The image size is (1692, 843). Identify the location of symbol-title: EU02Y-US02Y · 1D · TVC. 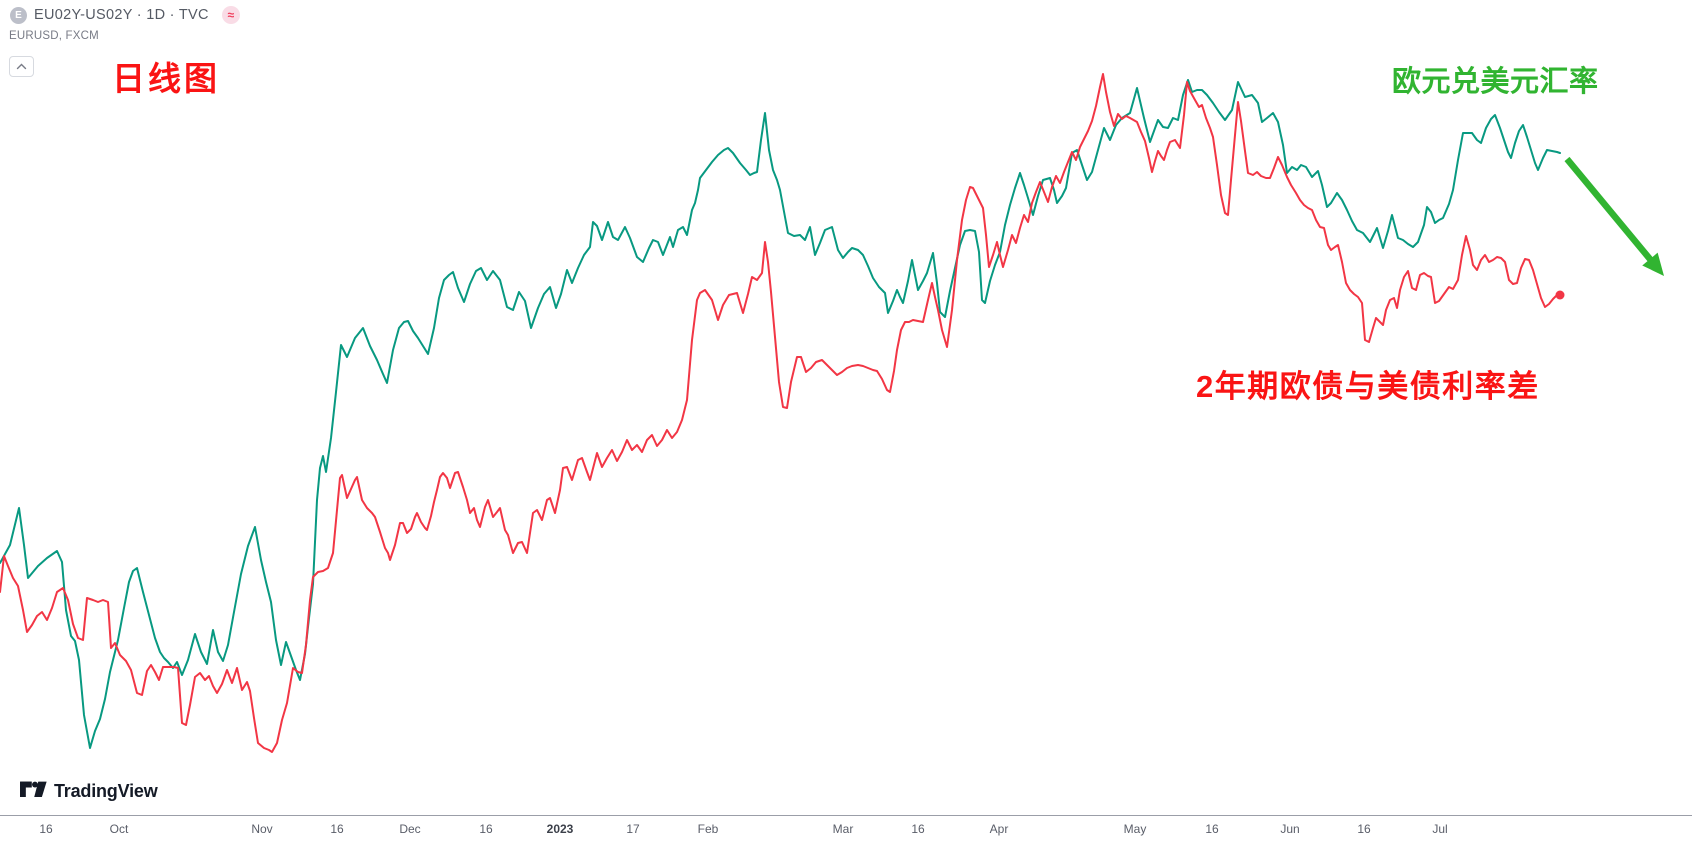
(121, 15).